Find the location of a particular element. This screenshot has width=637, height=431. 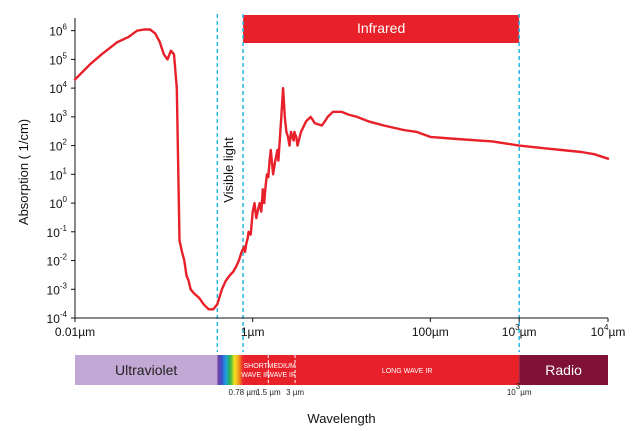

spectrum-band-label-3: MEDIUM WAVE IR is located at coordinates (281, 371).